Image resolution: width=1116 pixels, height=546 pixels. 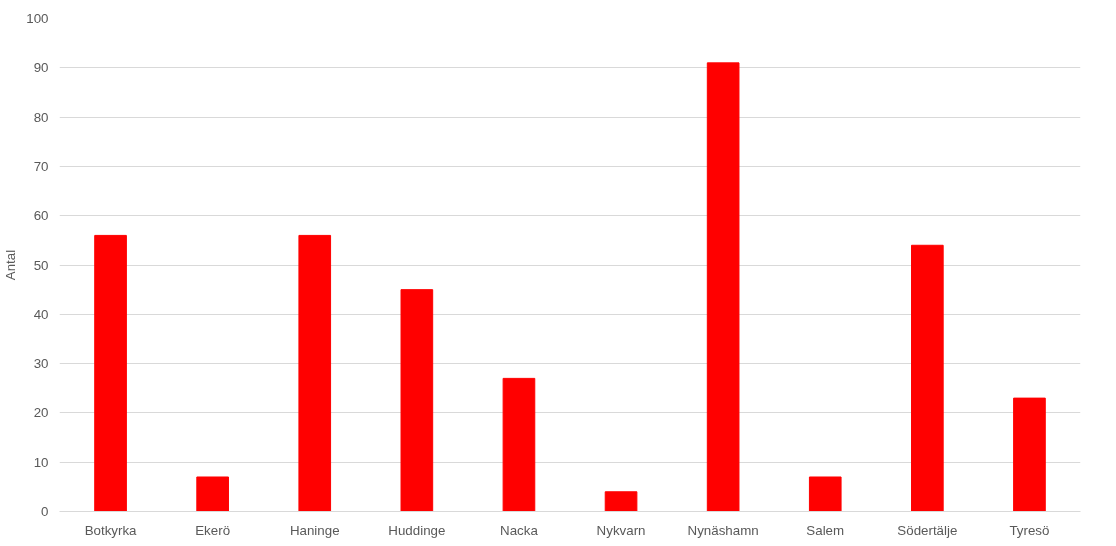 I want to click on y-tick-label: 50, so click(x=41, y=265).